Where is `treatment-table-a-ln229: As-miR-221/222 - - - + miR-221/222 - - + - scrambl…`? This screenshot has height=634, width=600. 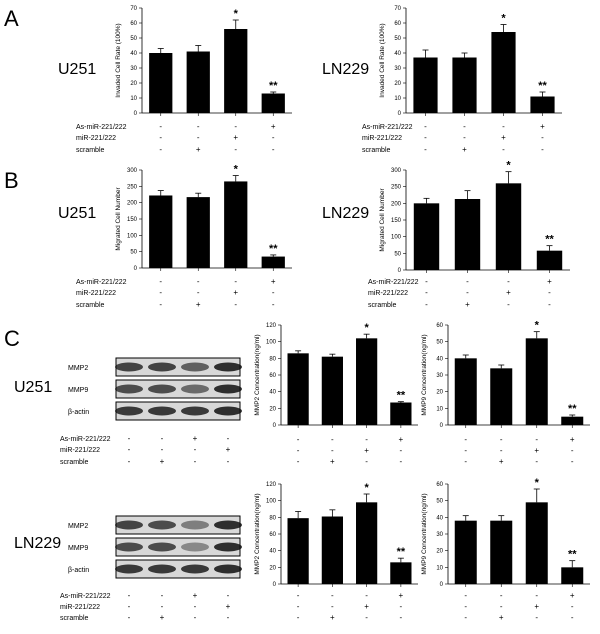 treatment-table-a-ln229: As-miR-221/222 - - - + miR-221/222 - - + - scrambl… is located at coordinates (453, 138).